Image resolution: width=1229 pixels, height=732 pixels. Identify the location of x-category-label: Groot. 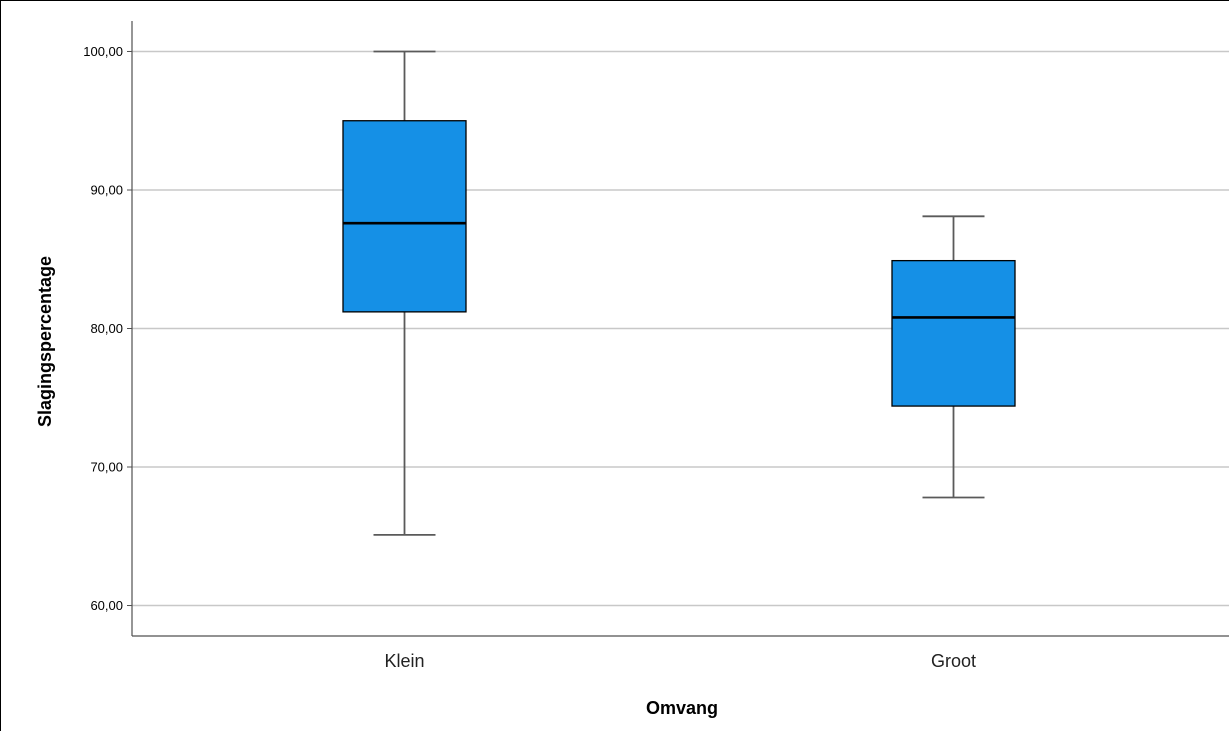
(953, 661).